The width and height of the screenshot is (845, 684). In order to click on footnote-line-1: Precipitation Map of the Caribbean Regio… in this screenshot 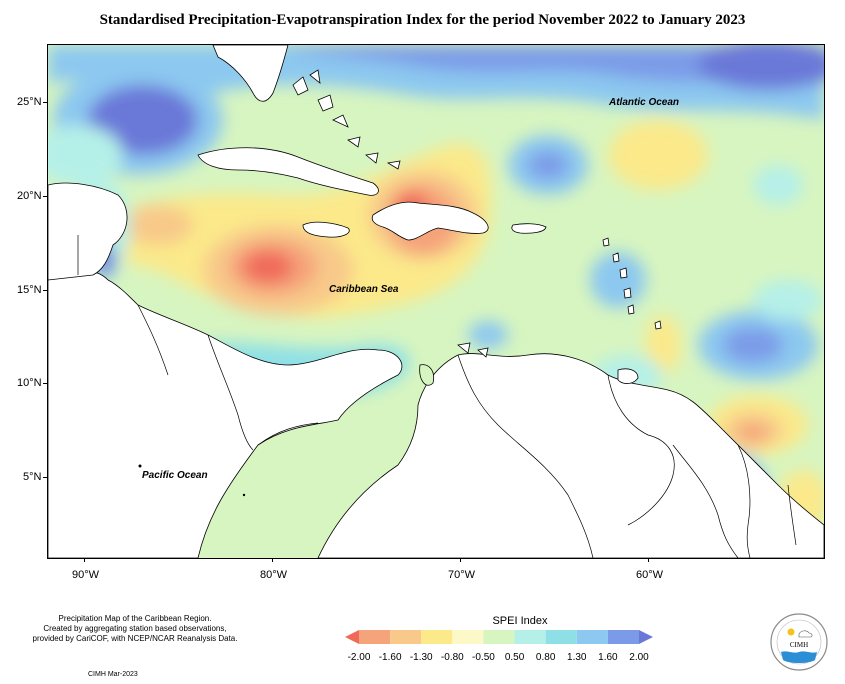, I will do `click(135, 618)`.